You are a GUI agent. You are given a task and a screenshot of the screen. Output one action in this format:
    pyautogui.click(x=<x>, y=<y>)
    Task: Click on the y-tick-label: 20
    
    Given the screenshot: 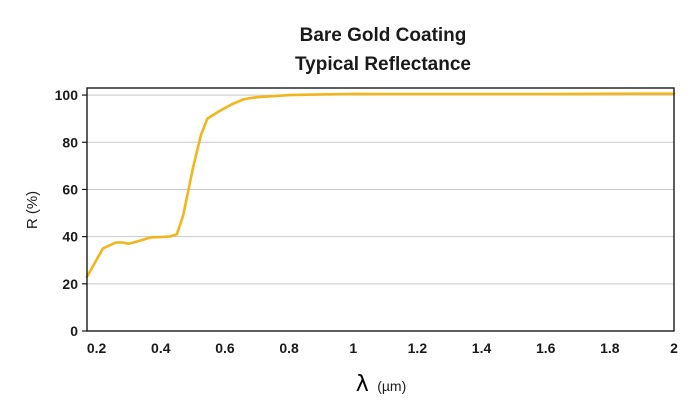 What is the action you would take?
    pyautogui.click(x=70, y=284)
    